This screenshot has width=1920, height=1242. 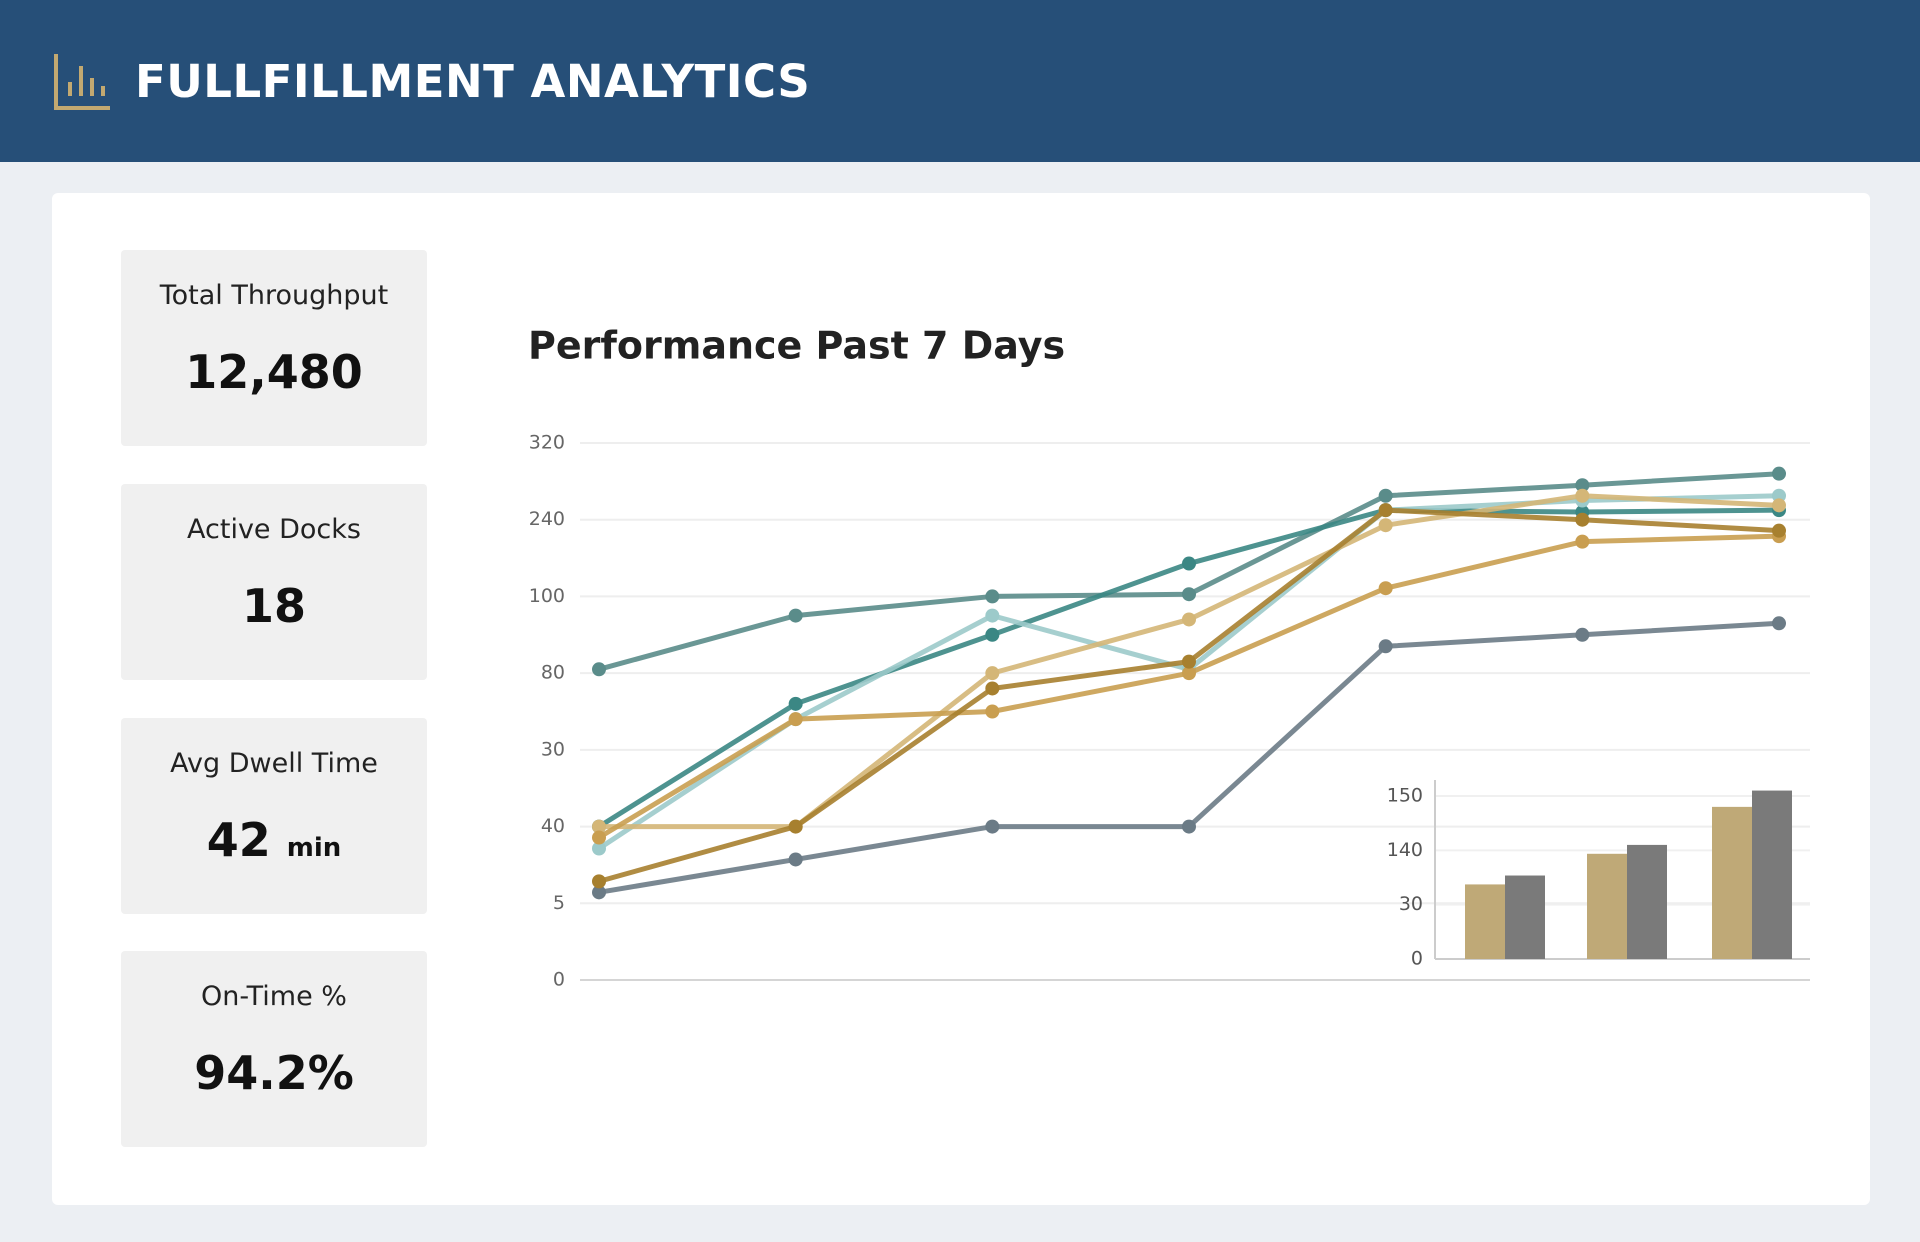 What do you see at coordinates (274, 996) in the screenshot?
I see `kpi-label: On-Time %` at bounding box center [274, 996].